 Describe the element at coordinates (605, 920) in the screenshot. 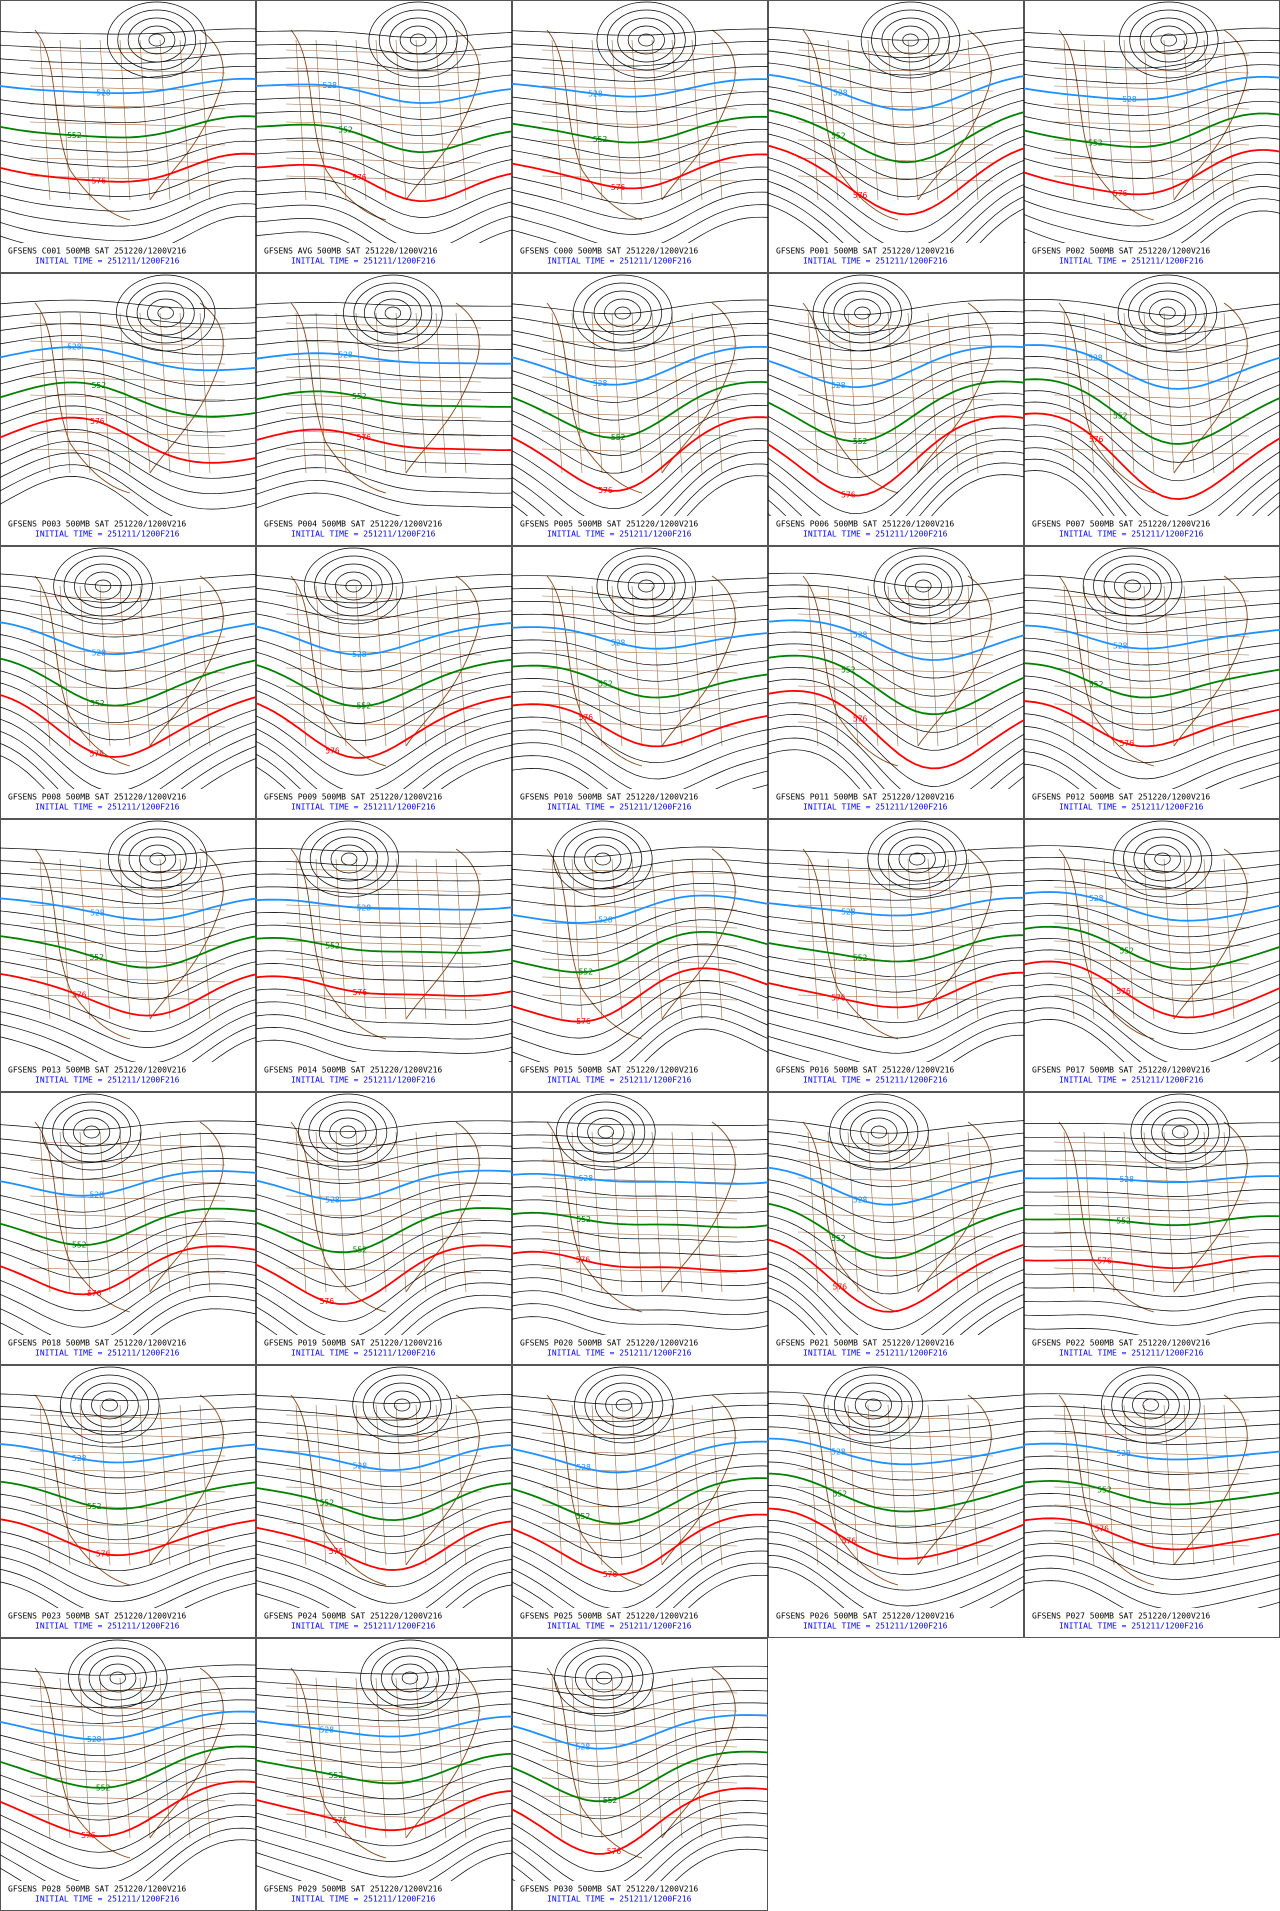

I see `contour-label: 528` at that location.